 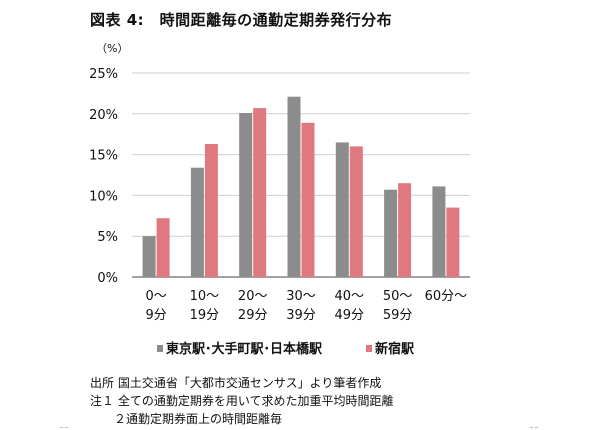 What do you see at coordinates (103, 156) in the screenshot?
I see `y-tick-label: 15%` at bounding box center [103, 156].